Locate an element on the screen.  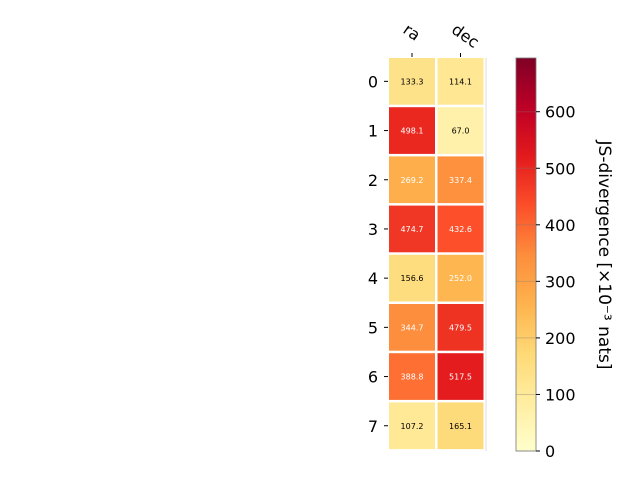
cell-value-label: 474.7 is located at coordinates (412, 229).